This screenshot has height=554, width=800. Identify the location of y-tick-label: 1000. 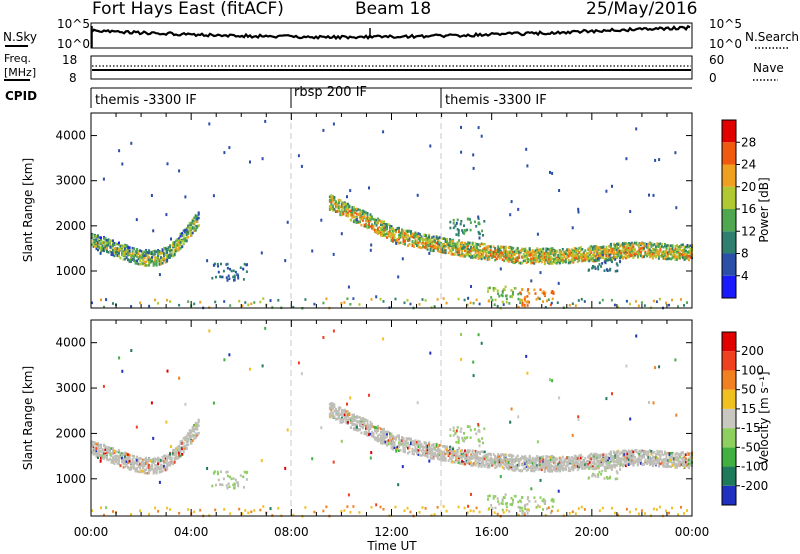
(70, 271).